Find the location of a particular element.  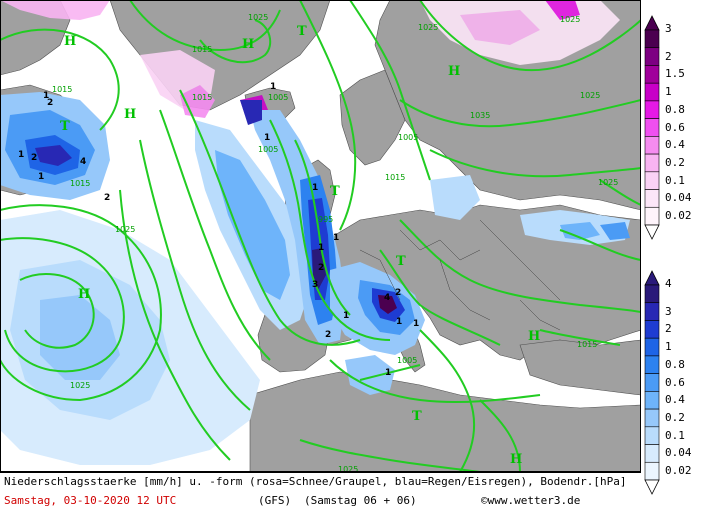

snow-legend-label: 3 is located at coordinates (668, 28).